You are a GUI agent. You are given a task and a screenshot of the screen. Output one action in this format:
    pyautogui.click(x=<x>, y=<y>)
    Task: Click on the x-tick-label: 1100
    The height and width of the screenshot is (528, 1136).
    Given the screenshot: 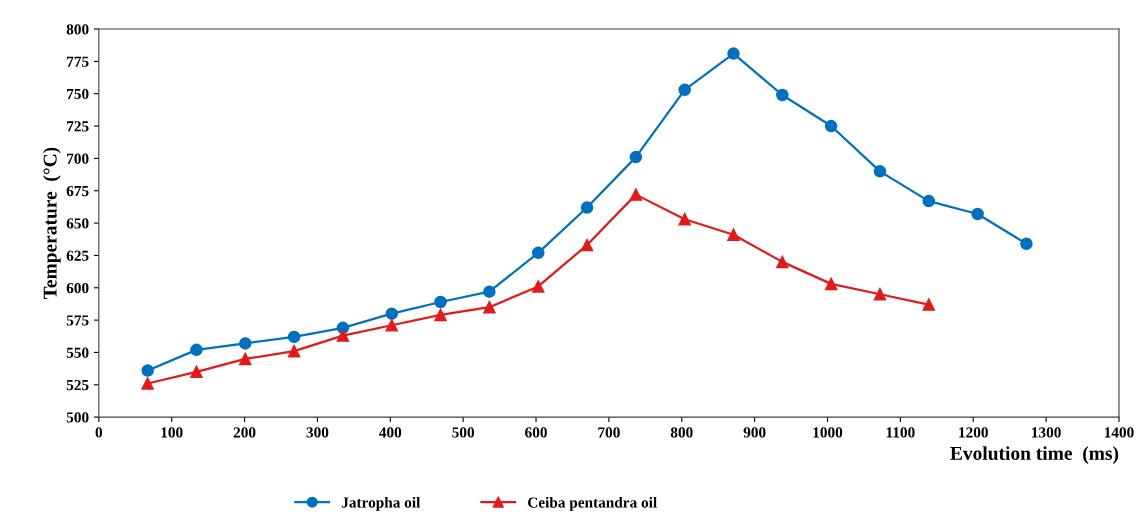 What is the action you would take?
    pyautogui.click(x=900, y=432)
    